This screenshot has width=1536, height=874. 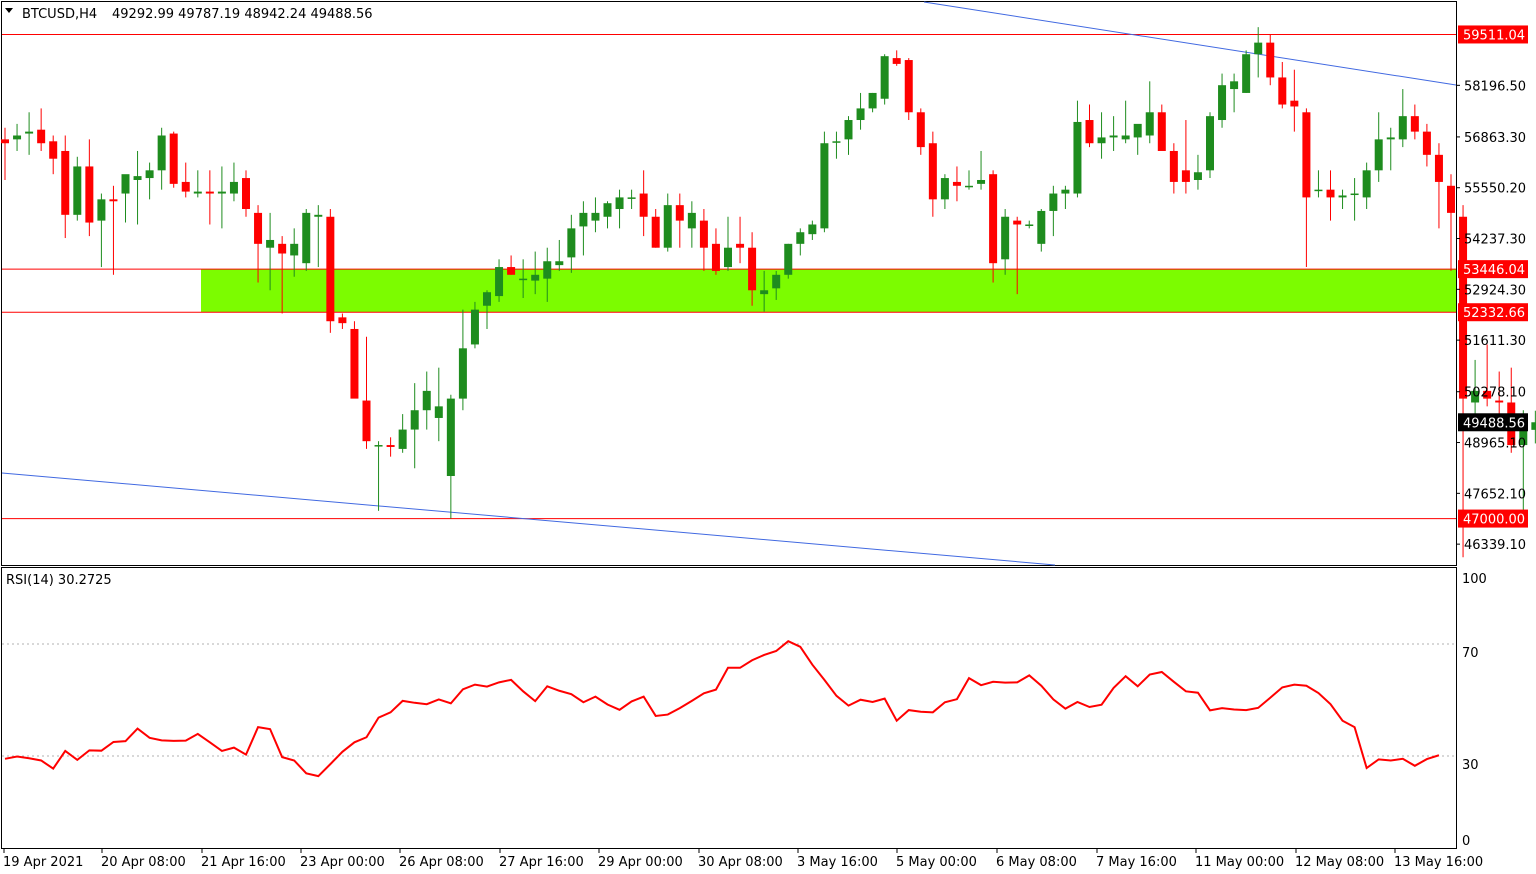 What do you see at coordinates (828, 291) in the screenshot?
I see `support-resistance-zone` at bounding box center [828, 291].